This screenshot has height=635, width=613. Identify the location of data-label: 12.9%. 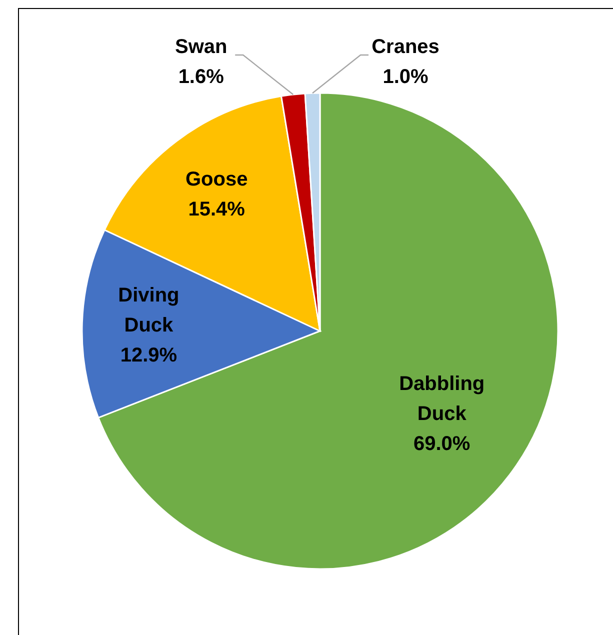
(149, 355).